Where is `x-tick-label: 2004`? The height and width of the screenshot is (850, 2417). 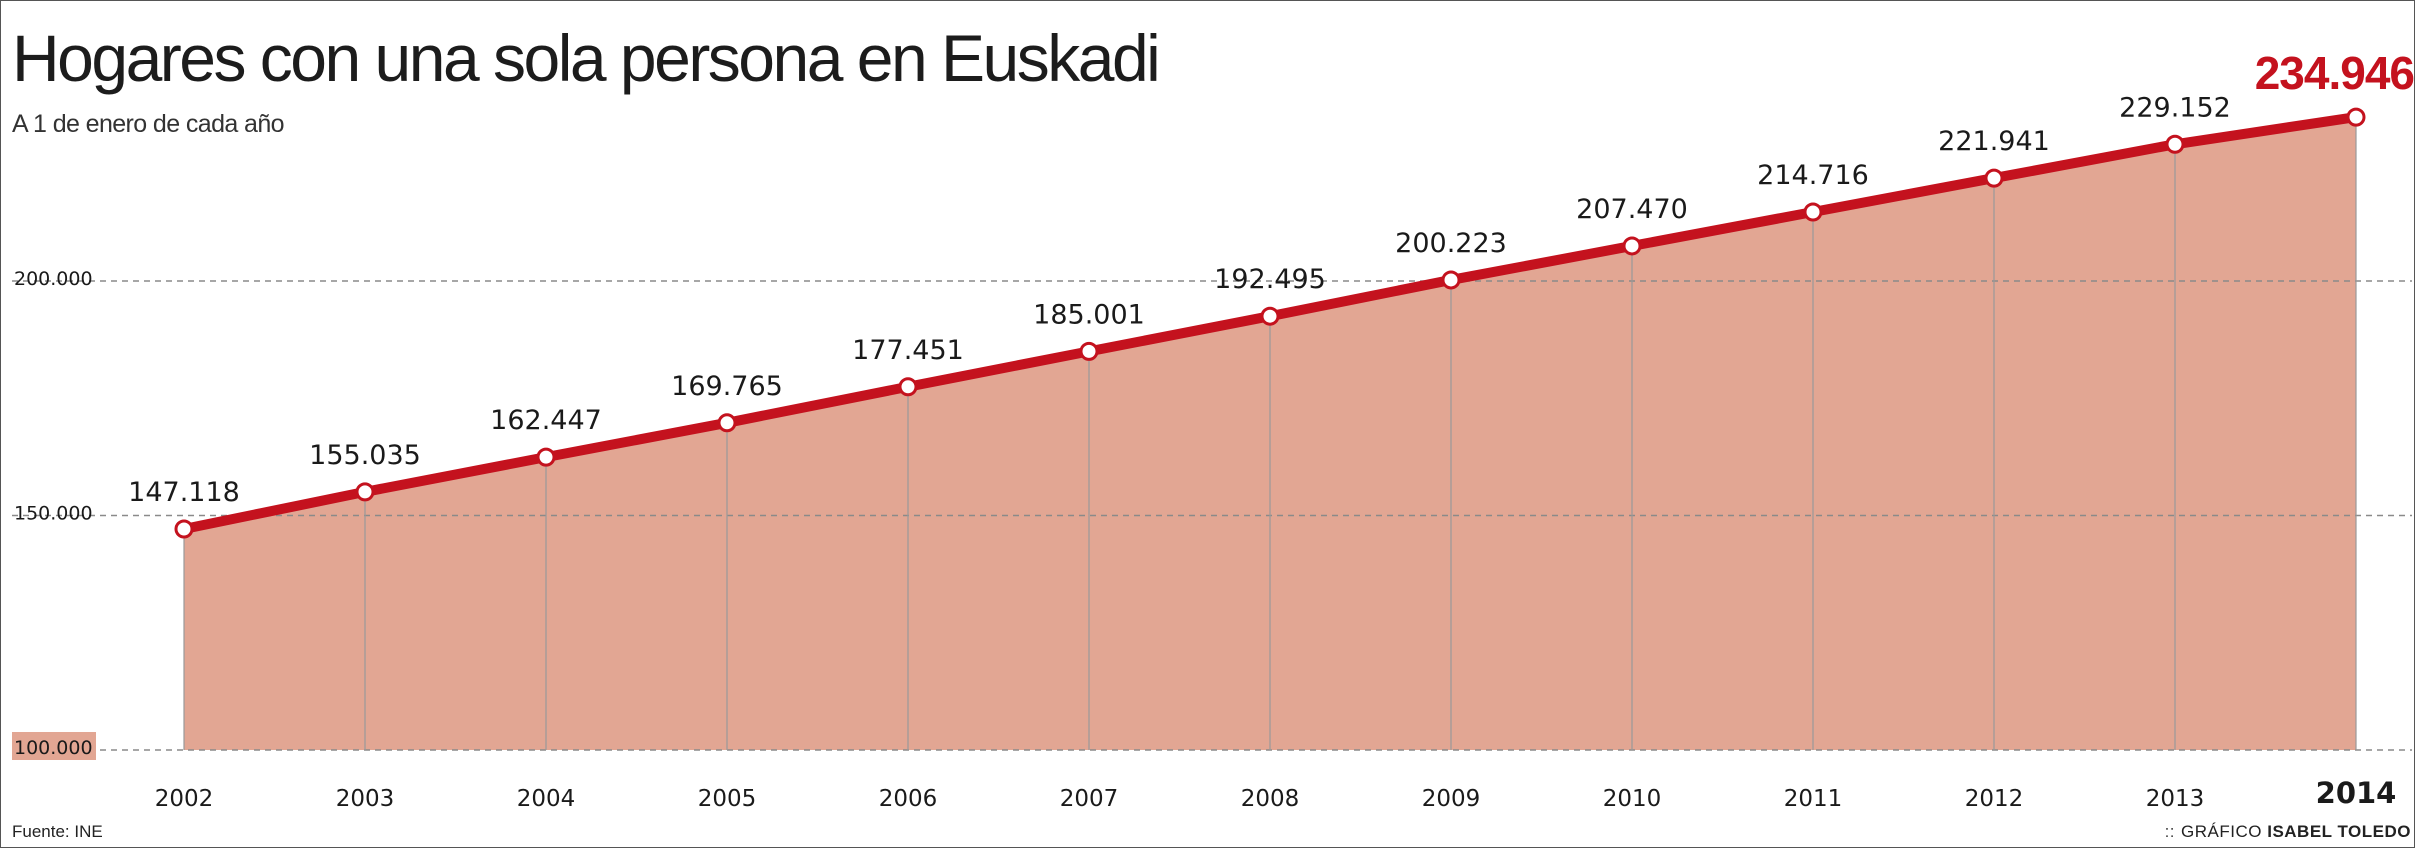 x-tick-label: 2004 is located at coordinates (546, 799).